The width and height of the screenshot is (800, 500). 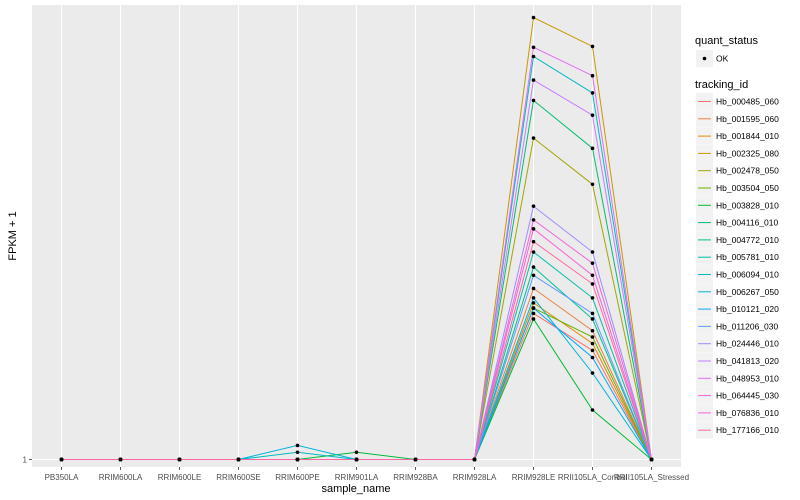 I want to click on x-tick-label: RRII105LA_Stressed, so click(x=651, y=477).